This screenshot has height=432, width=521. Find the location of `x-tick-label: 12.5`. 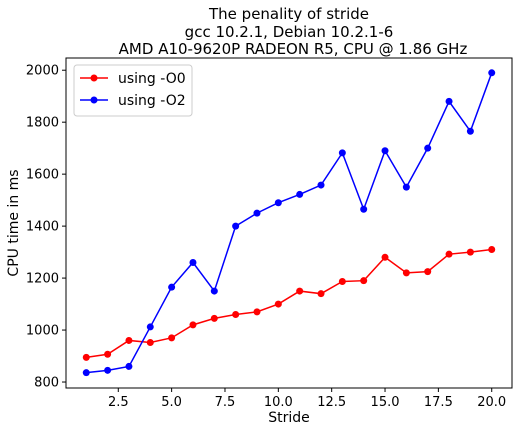

x-tick-label: 12.5 is located at coordinates (331, 402).